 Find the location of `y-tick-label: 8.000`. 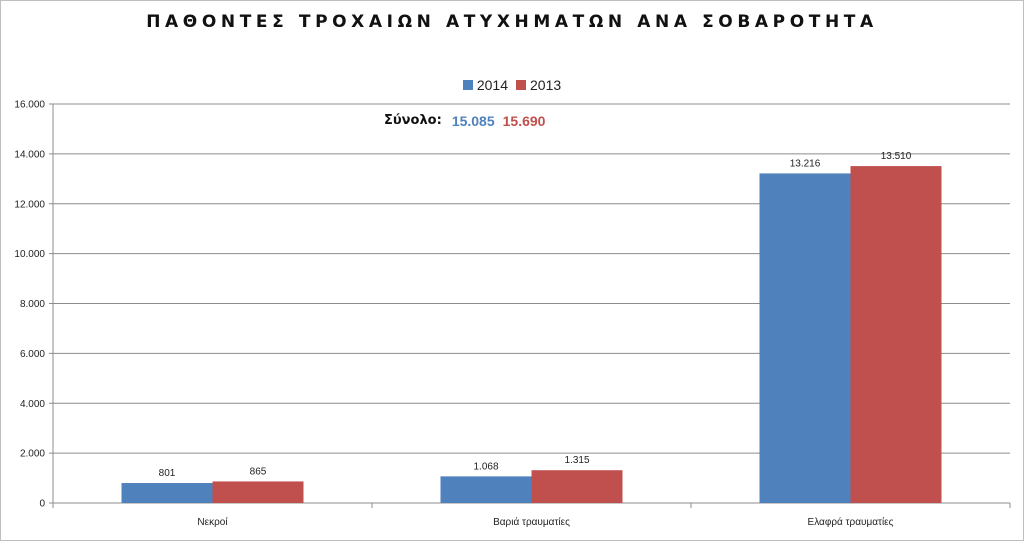

y-tick-label: 8.000 is located at coordinates (32, 304).